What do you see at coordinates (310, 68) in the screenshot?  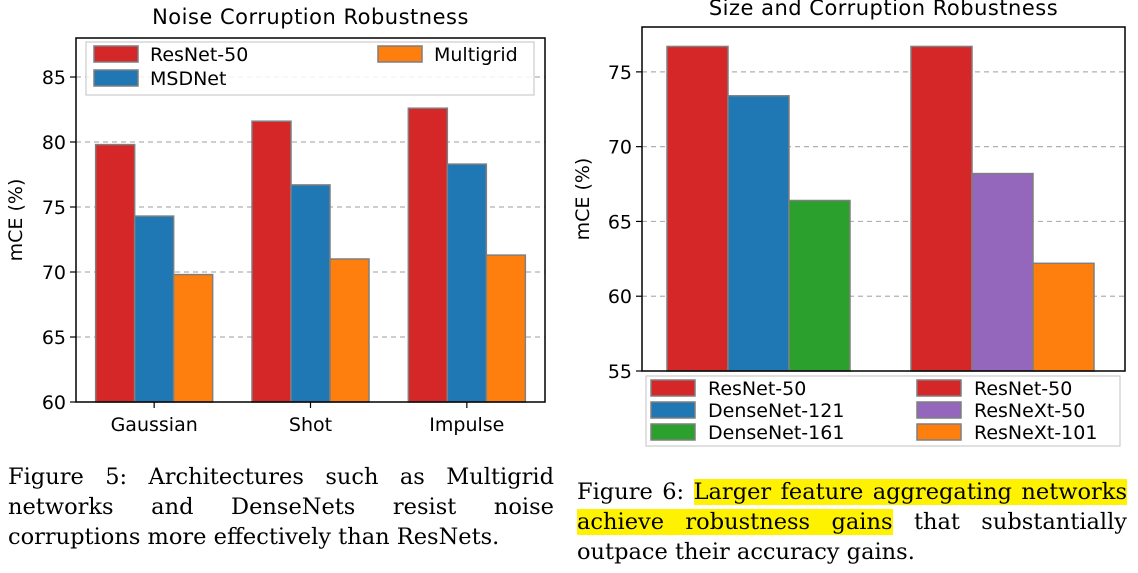 I see `chart1-legend-box` at bounding box center [310, 68].